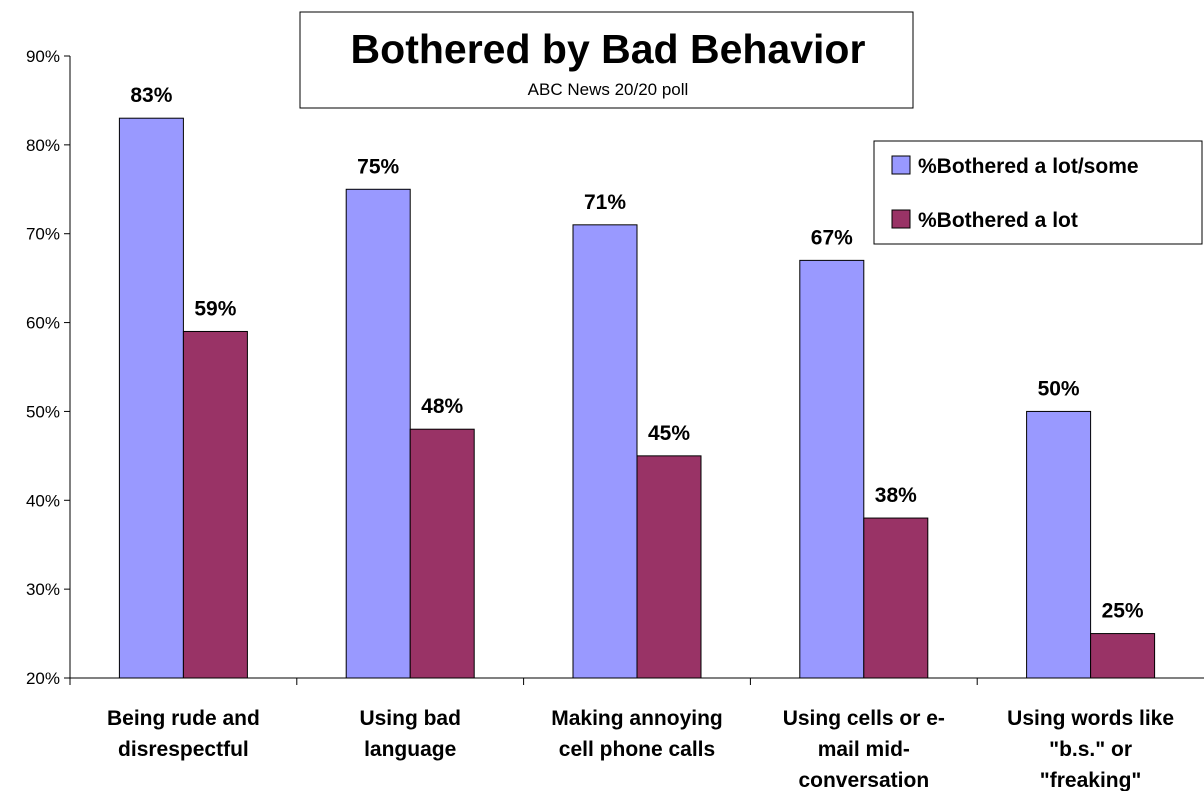 Image resolution: width=1204 pixels, height=796 pixels. I want to click on x-category-label-line: "b.s." or, so click(1090, 749).